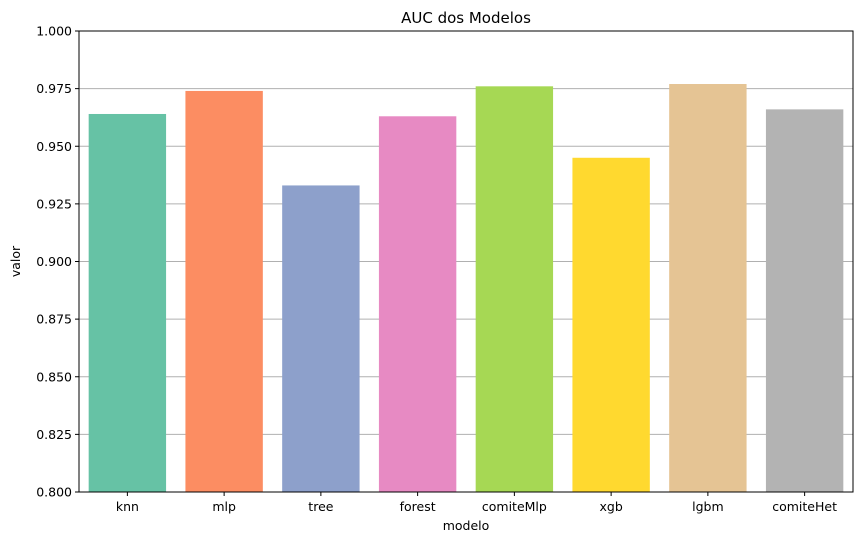 This screenshot has width=864, height=545. I want to click on x-tick-label: tree, so click(320, 506).